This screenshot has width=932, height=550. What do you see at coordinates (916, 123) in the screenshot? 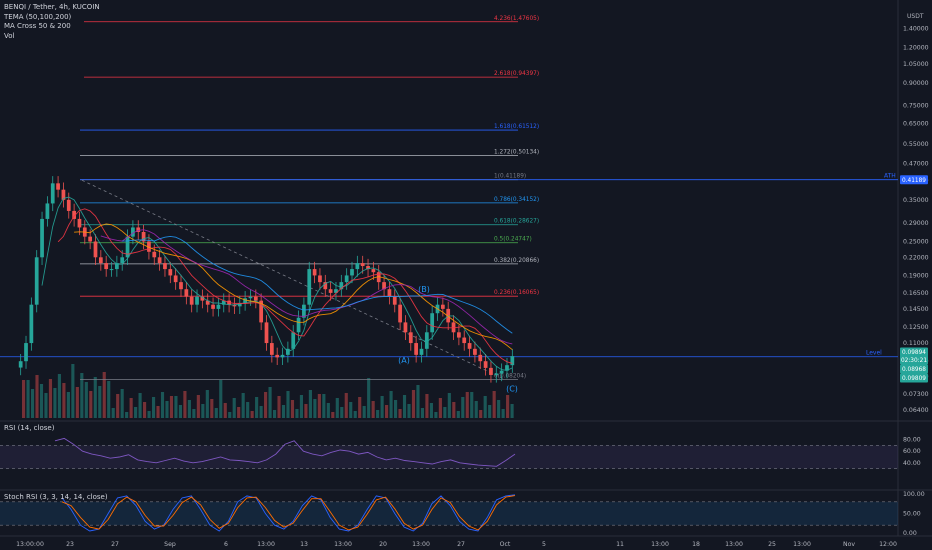
I see `price-tick-5: 0.65000` at bounding box center [916, 123].